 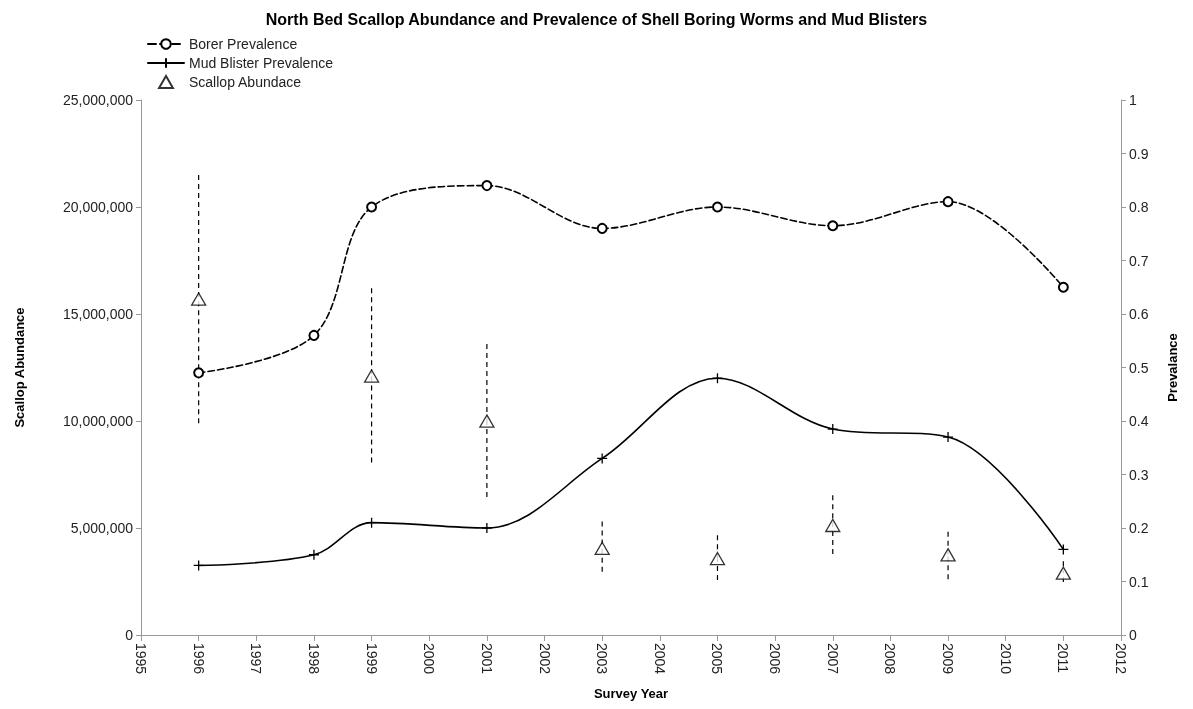 What do you see at coordinates (371, 659) in the screenshot?
I see `x-tick-label: 1999` at bounding box center [371, 659].